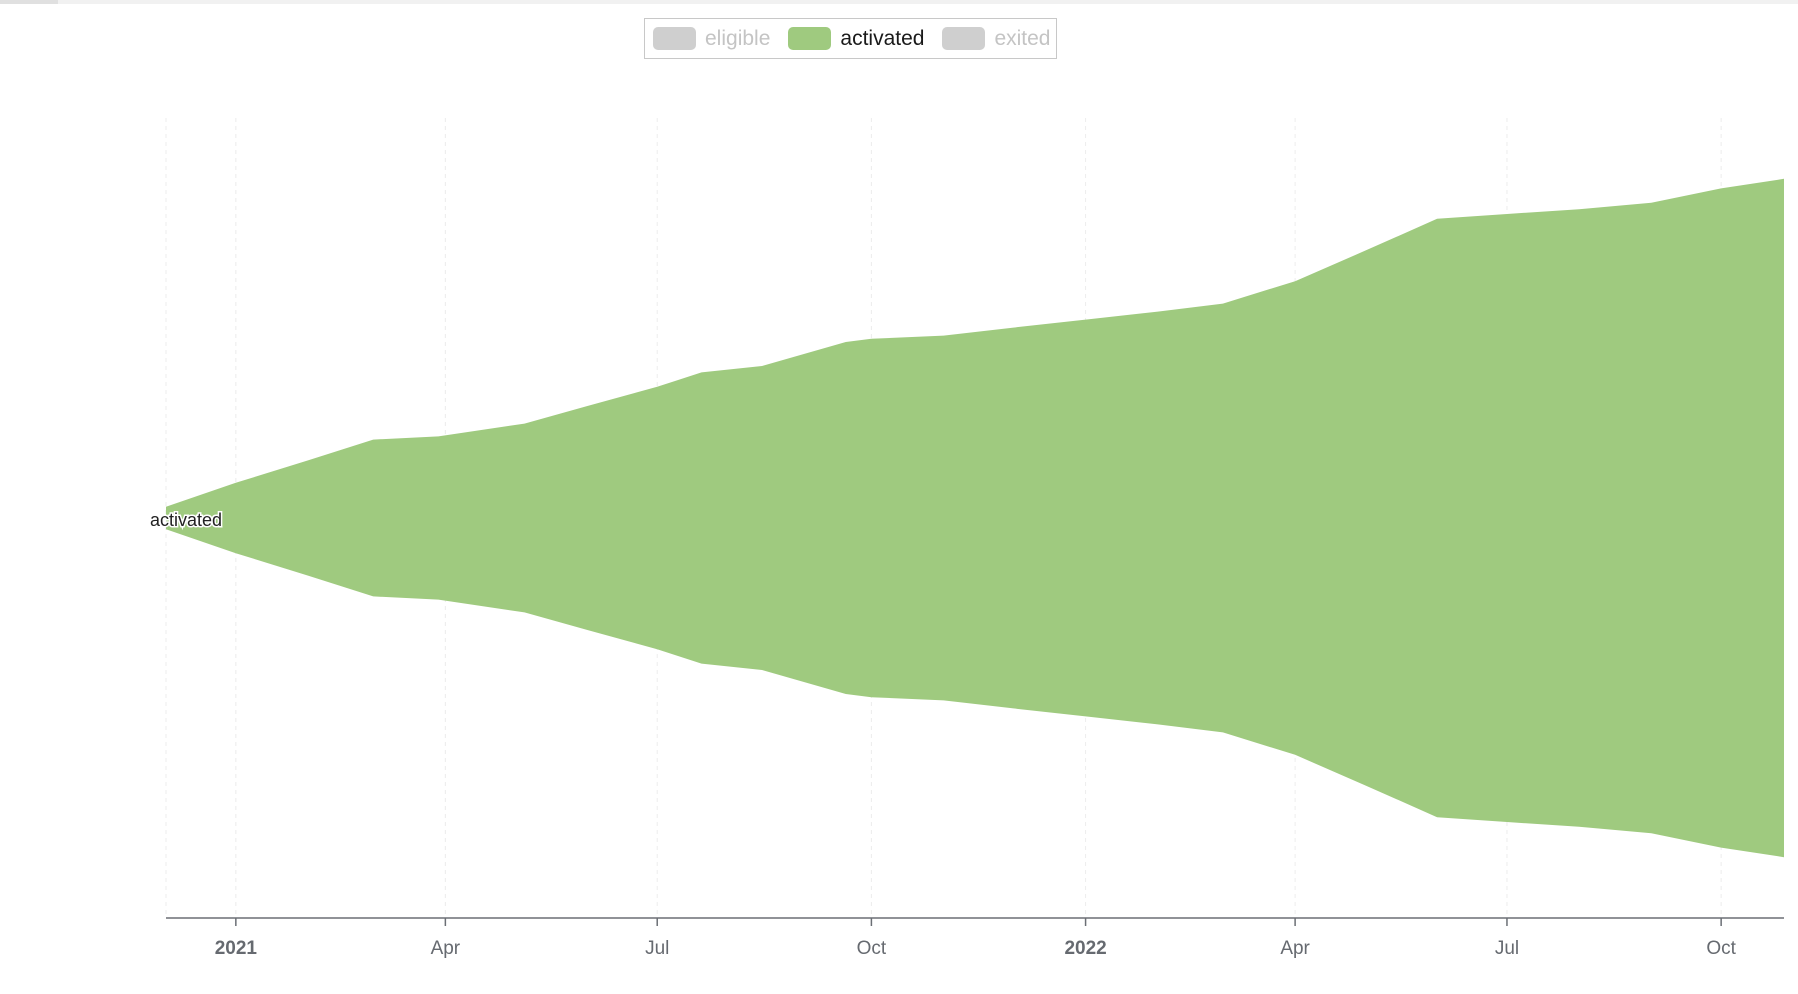  I want to click on top-tab-indicator, so click(29, 2).